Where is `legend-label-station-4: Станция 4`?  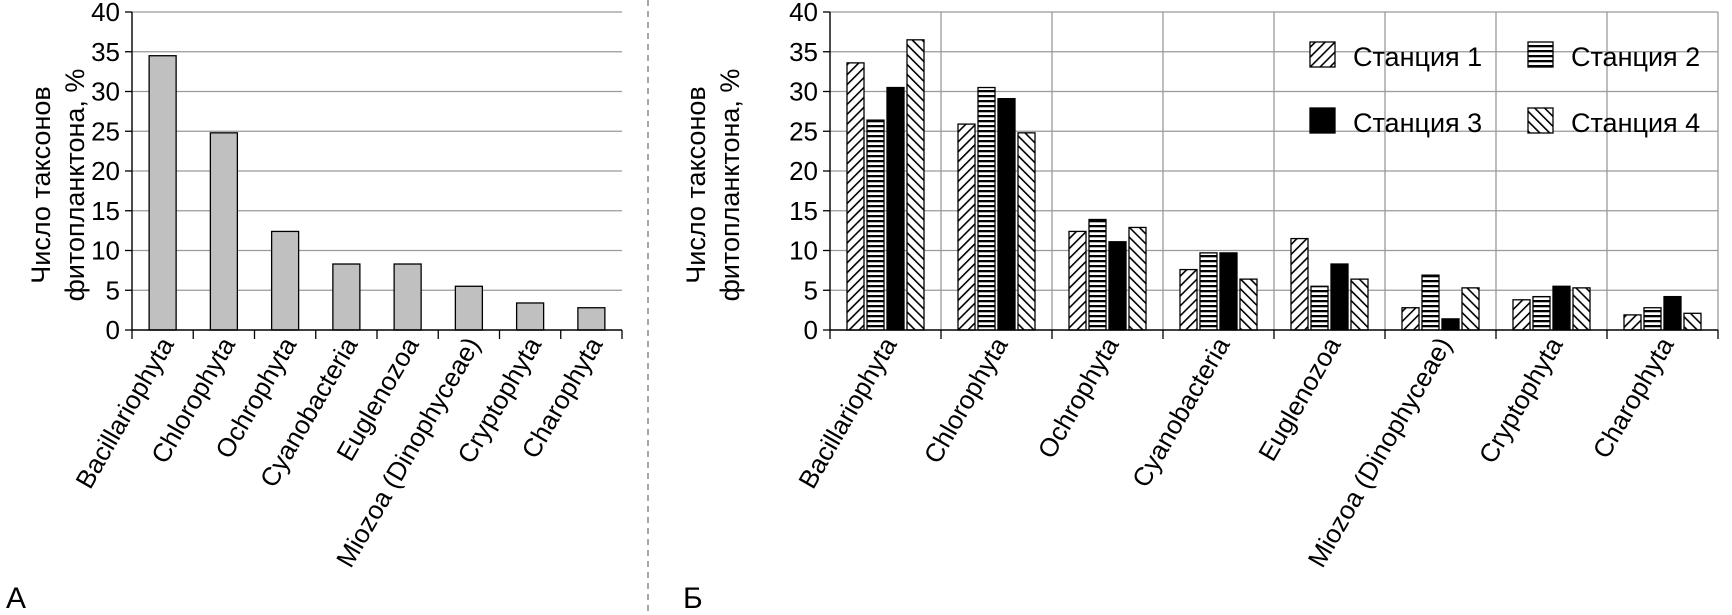 legend-label-station-4: Станция 4 is located at coordinates (1635, 123).